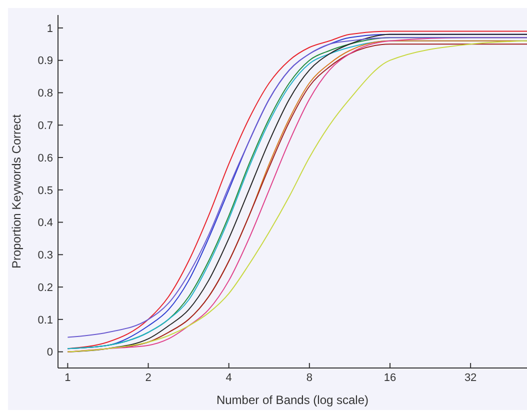 The image size is (527, 418). Describe the element at coordinates (148, 378) in the screenshot. I see `x-tick-label: 2` at that location.